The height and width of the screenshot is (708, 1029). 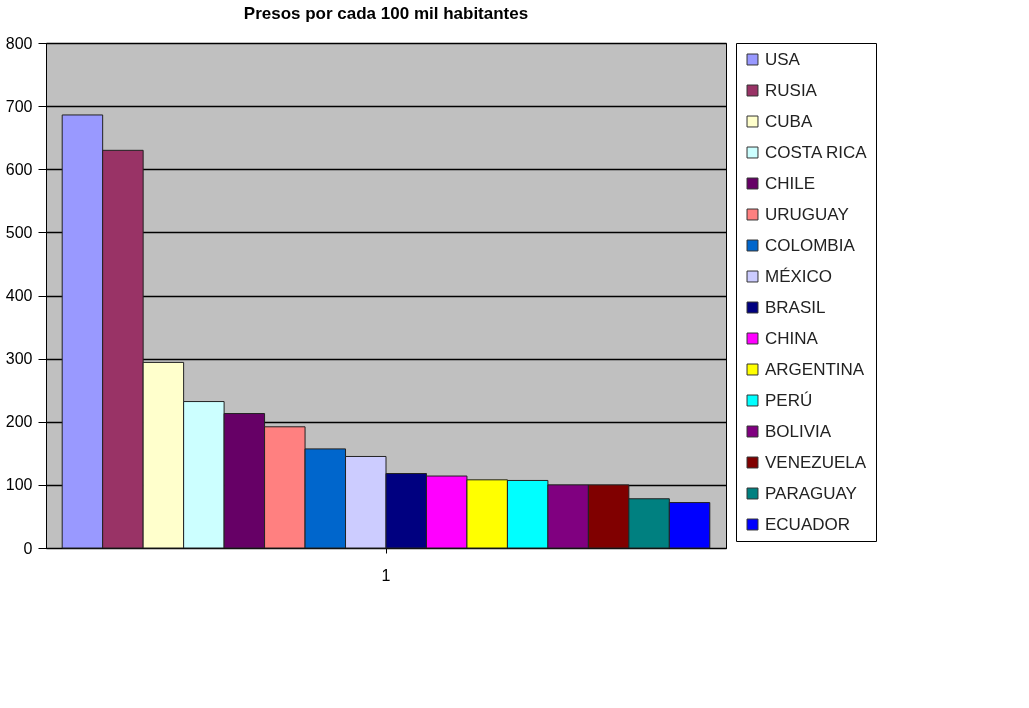 I want to click on legend-label: BRASIL, so click(x=795, y=307).